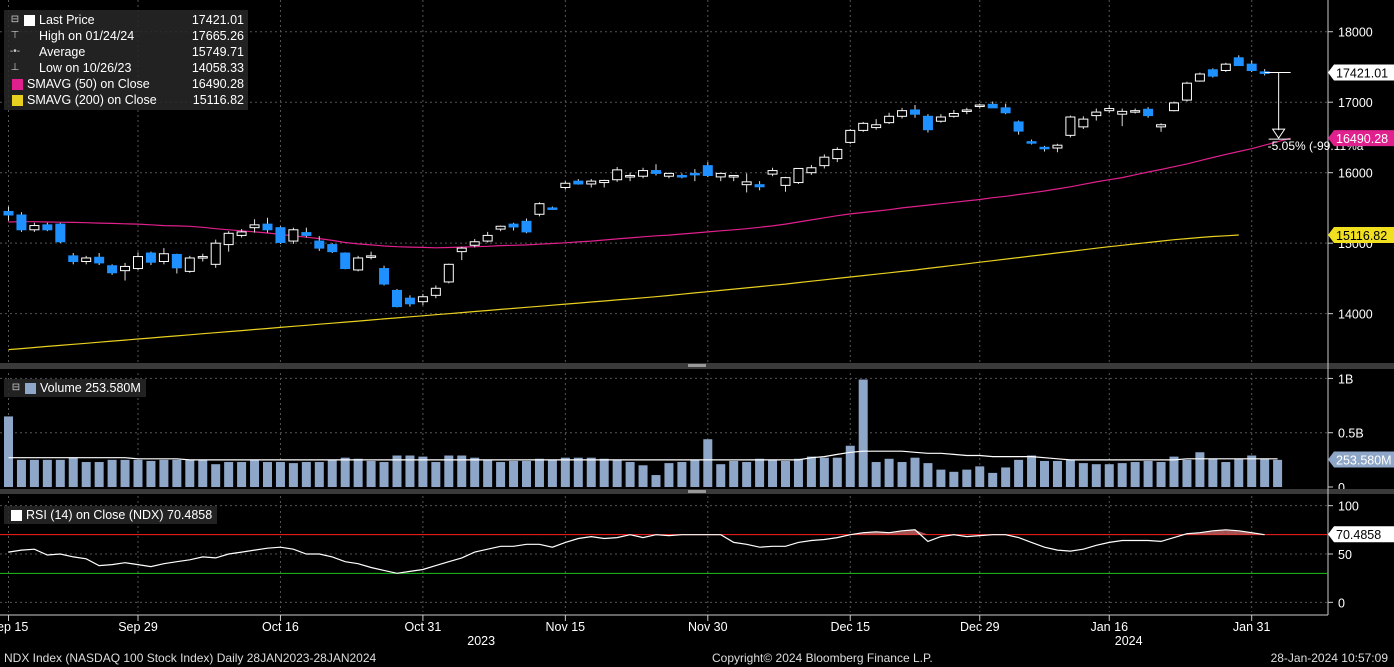 The height and width of the screenshot is (667, 1394). I want to click on x-tick-label: Sep 29, so click(138, 627).